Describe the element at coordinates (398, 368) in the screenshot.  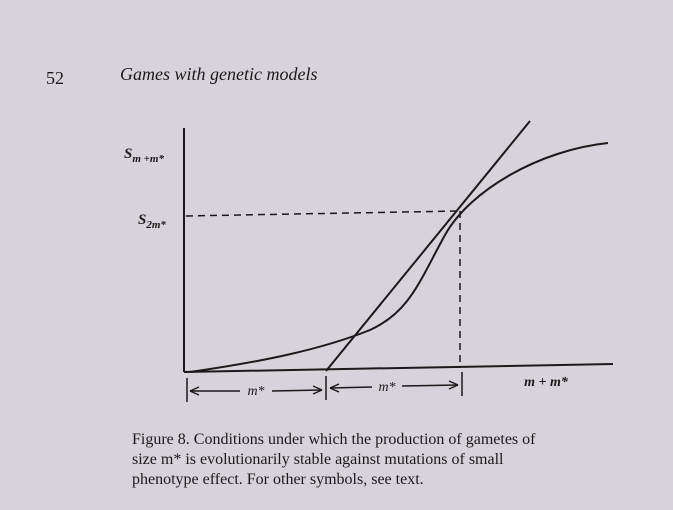
I see `x-axis` at that location.